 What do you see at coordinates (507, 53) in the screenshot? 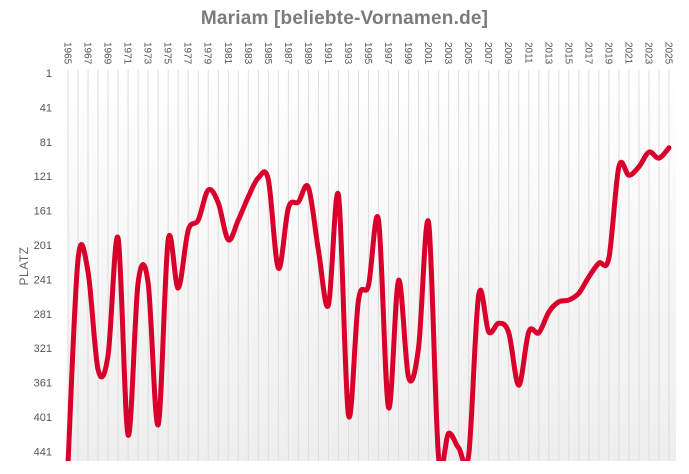
I see `x-tick-label: 2009` at bounding box center [507, 53].